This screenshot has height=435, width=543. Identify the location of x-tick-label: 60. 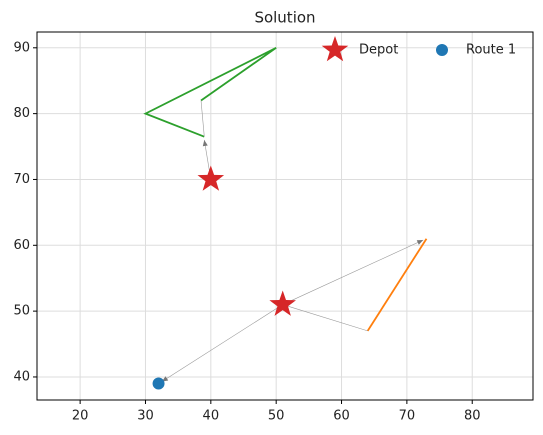
(341, 416).